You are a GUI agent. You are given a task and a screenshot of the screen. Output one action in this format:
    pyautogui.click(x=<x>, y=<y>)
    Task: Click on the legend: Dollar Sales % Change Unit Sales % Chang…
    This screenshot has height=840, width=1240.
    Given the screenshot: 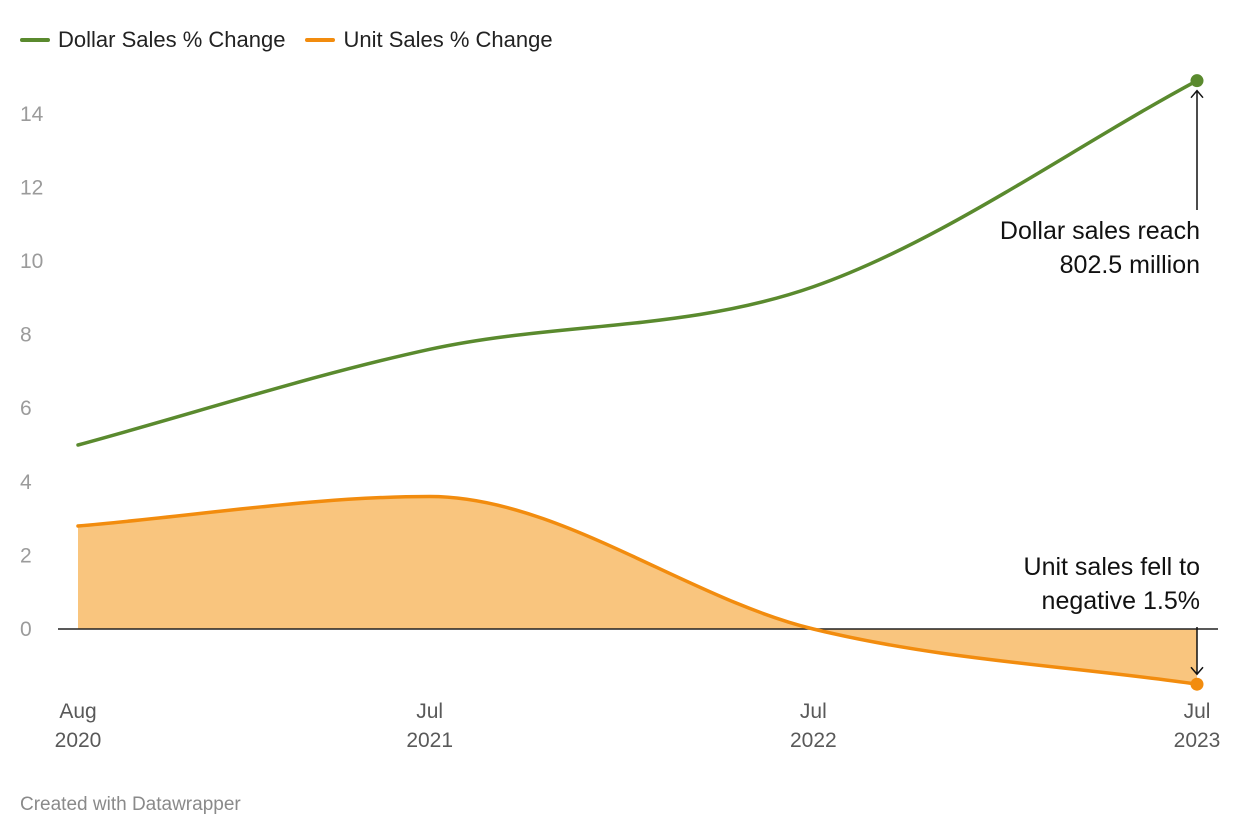 What is the action you would take?
    pyautogui.click(x=296, y=40)
    